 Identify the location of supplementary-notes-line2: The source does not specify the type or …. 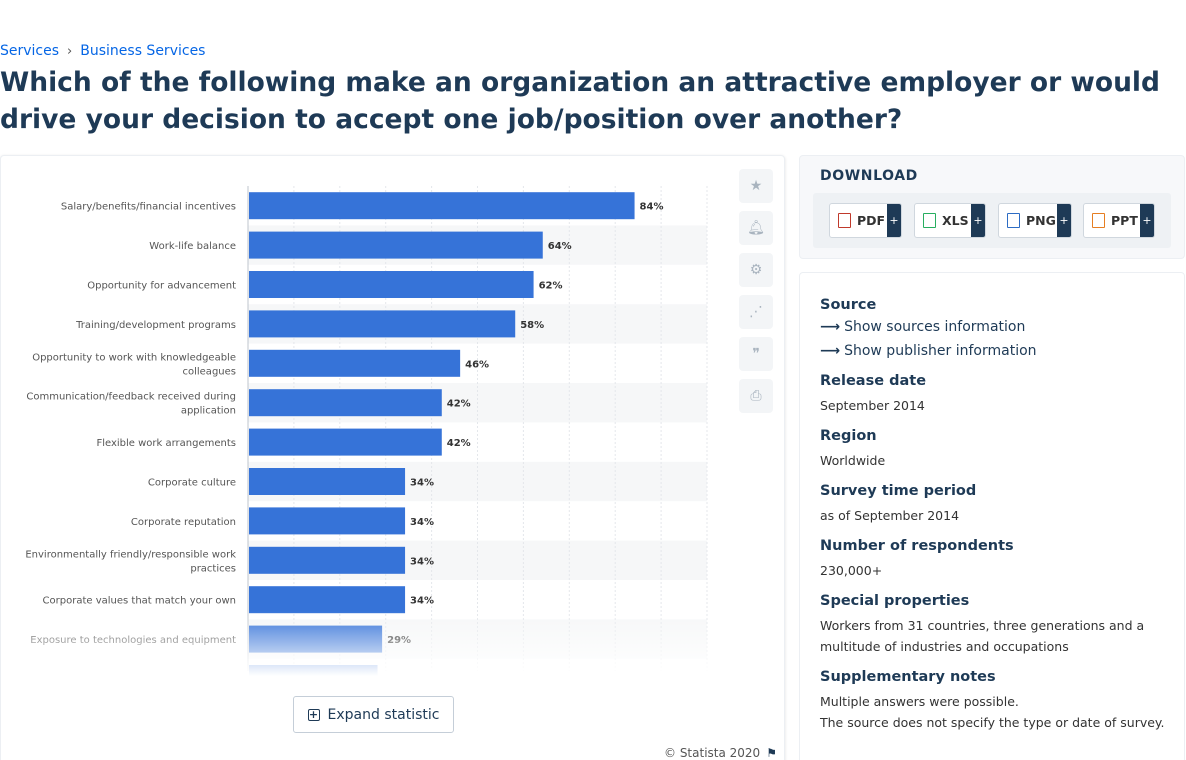
(992, 722).